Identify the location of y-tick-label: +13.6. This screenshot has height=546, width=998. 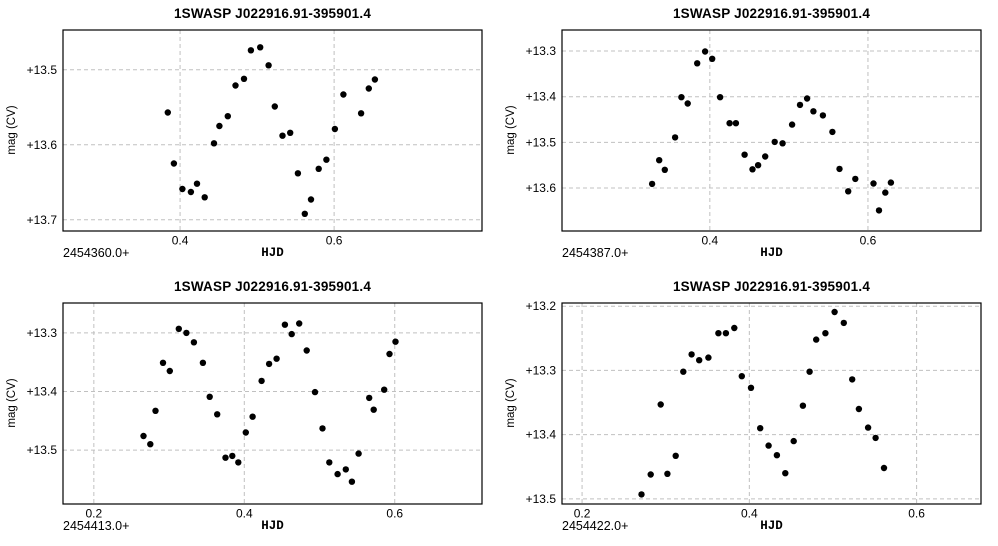
(541, 188).